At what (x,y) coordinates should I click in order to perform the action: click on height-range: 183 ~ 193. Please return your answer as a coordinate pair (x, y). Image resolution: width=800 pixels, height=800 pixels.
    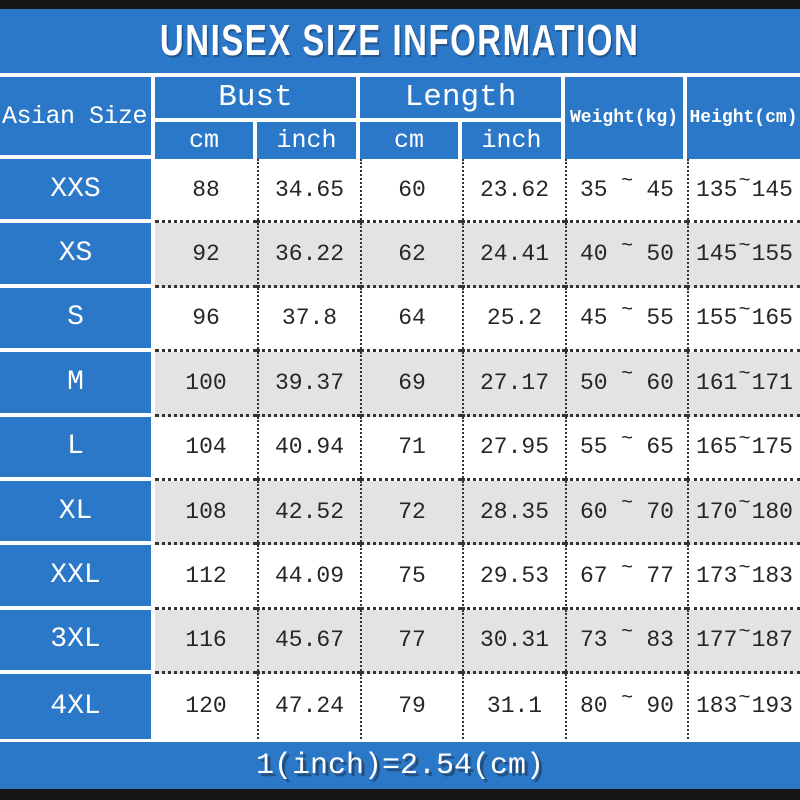
    Looking at the image, I should click on (743, 706).